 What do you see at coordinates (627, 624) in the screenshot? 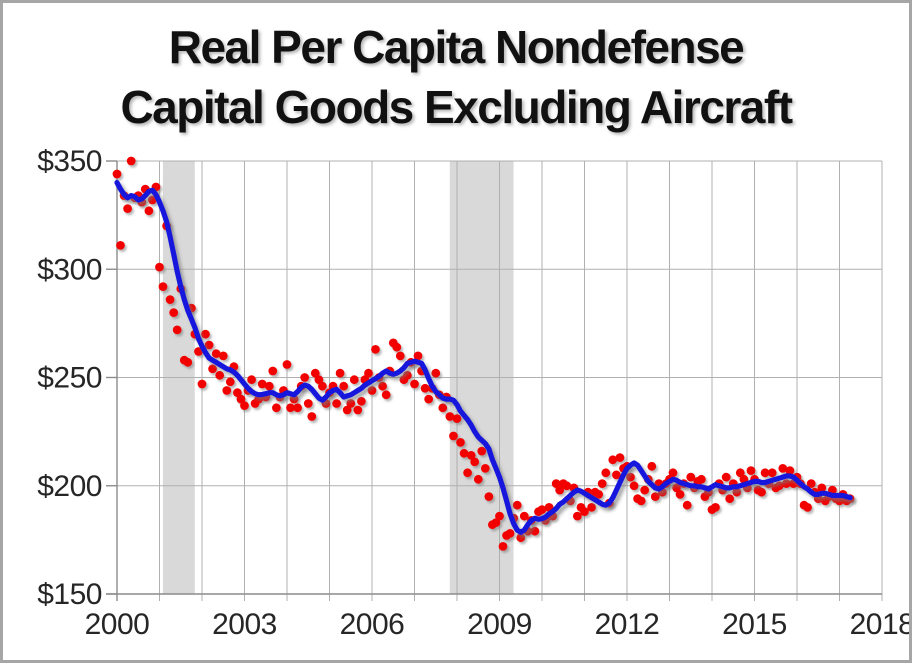
I see `x-axis-label: 2012` at bounding box center [627, 624].